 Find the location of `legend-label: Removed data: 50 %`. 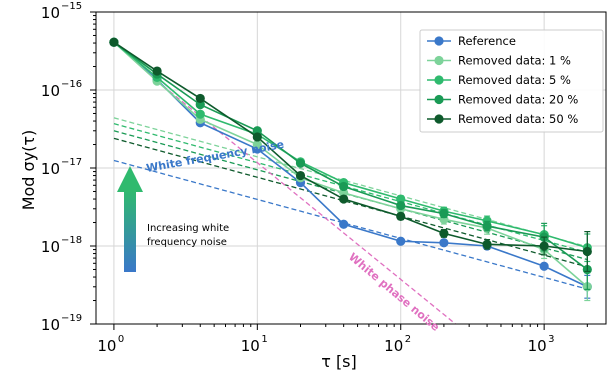

legend-label: Removed data: 50 % is located at coordinates (518, 119).